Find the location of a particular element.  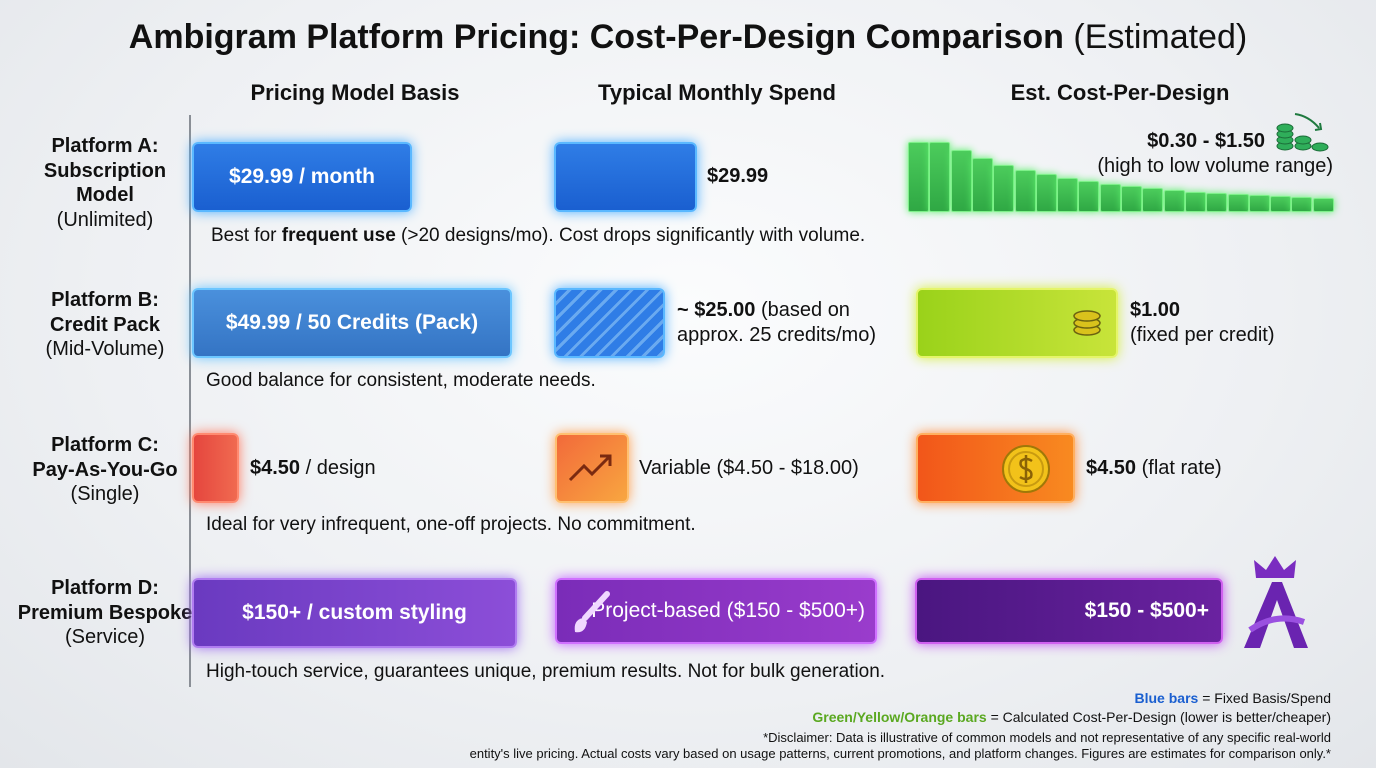

sub-label: (Single) is located at coordinates (105, 494).